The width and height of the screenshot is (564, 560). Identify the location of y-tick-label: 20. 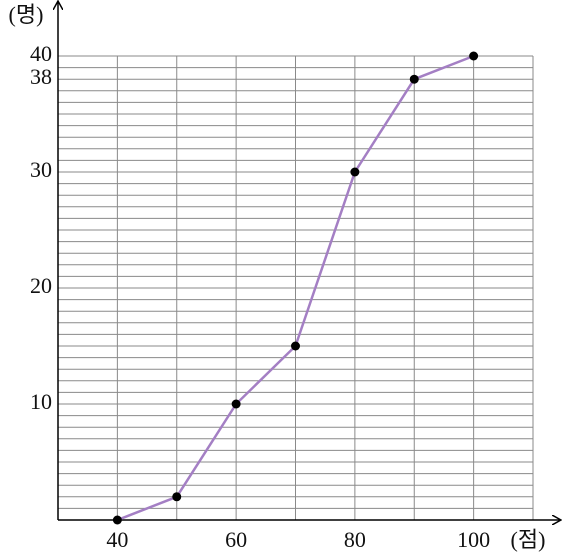
(41, 285).